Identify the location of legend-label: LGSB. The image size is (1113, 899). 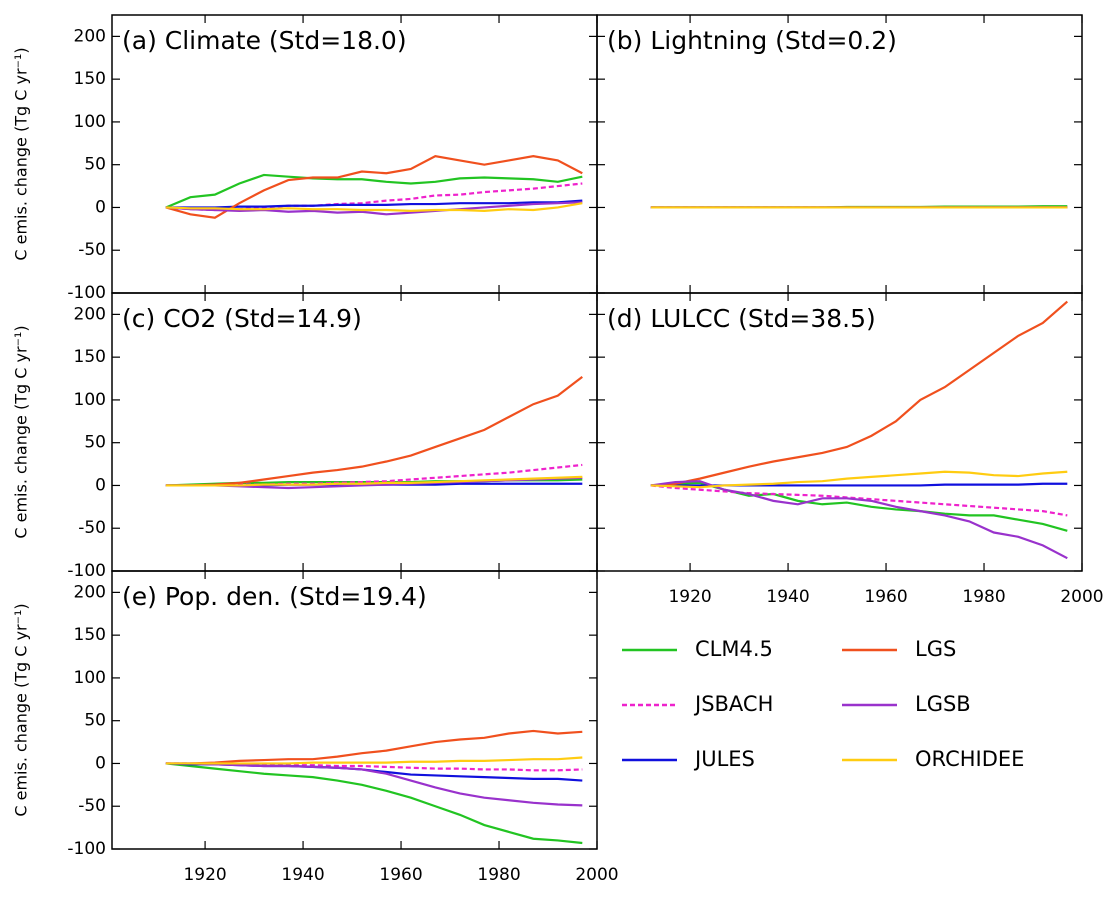
(943, 704).